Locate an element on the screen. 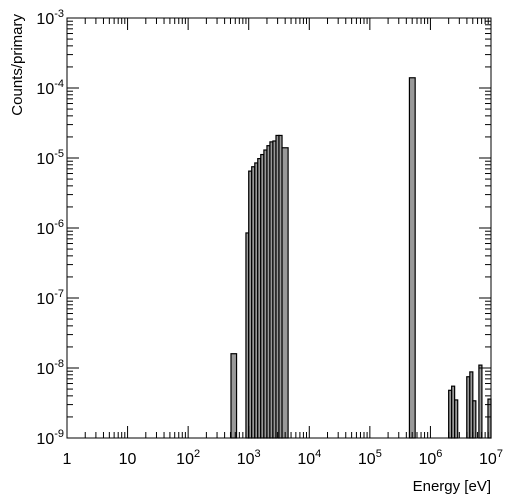 Image resolution: width=509 pixels, height=500 pixels. y-tick-exponent: -8 is located at coordinates (59, 364).